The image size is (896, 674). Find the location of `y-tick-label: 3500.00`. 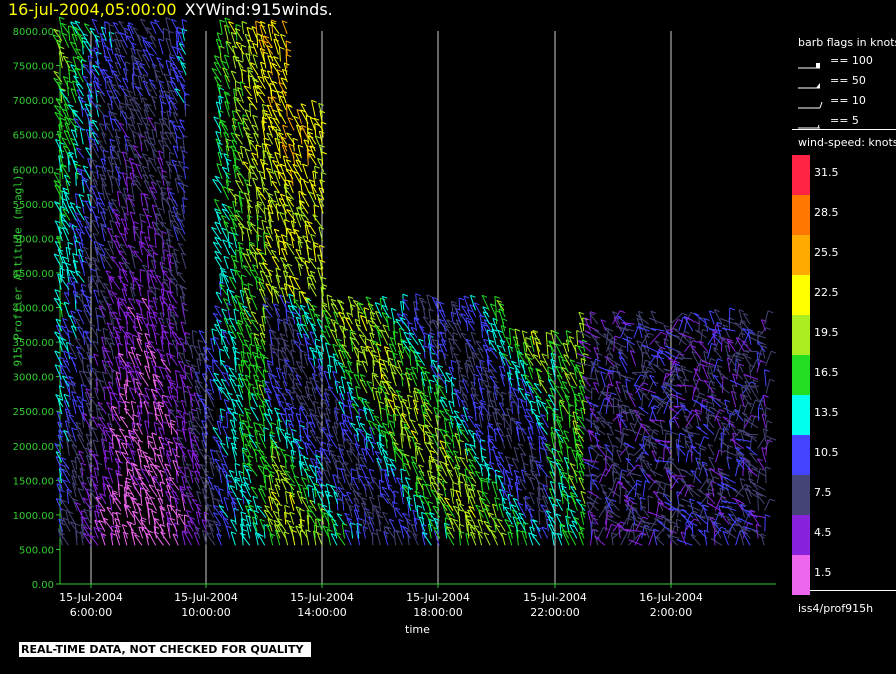

y-tick-label: 3500.00 is located at coordinates (33, 343).